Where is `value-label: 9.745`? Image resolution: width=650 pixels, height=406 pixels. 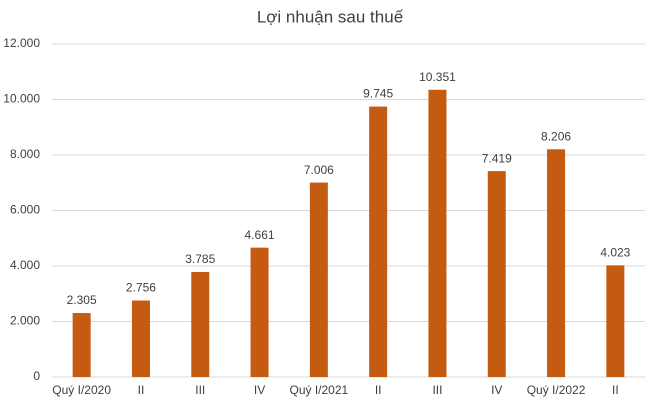 value-label: 9.745 is located at coordinates (378, 94).